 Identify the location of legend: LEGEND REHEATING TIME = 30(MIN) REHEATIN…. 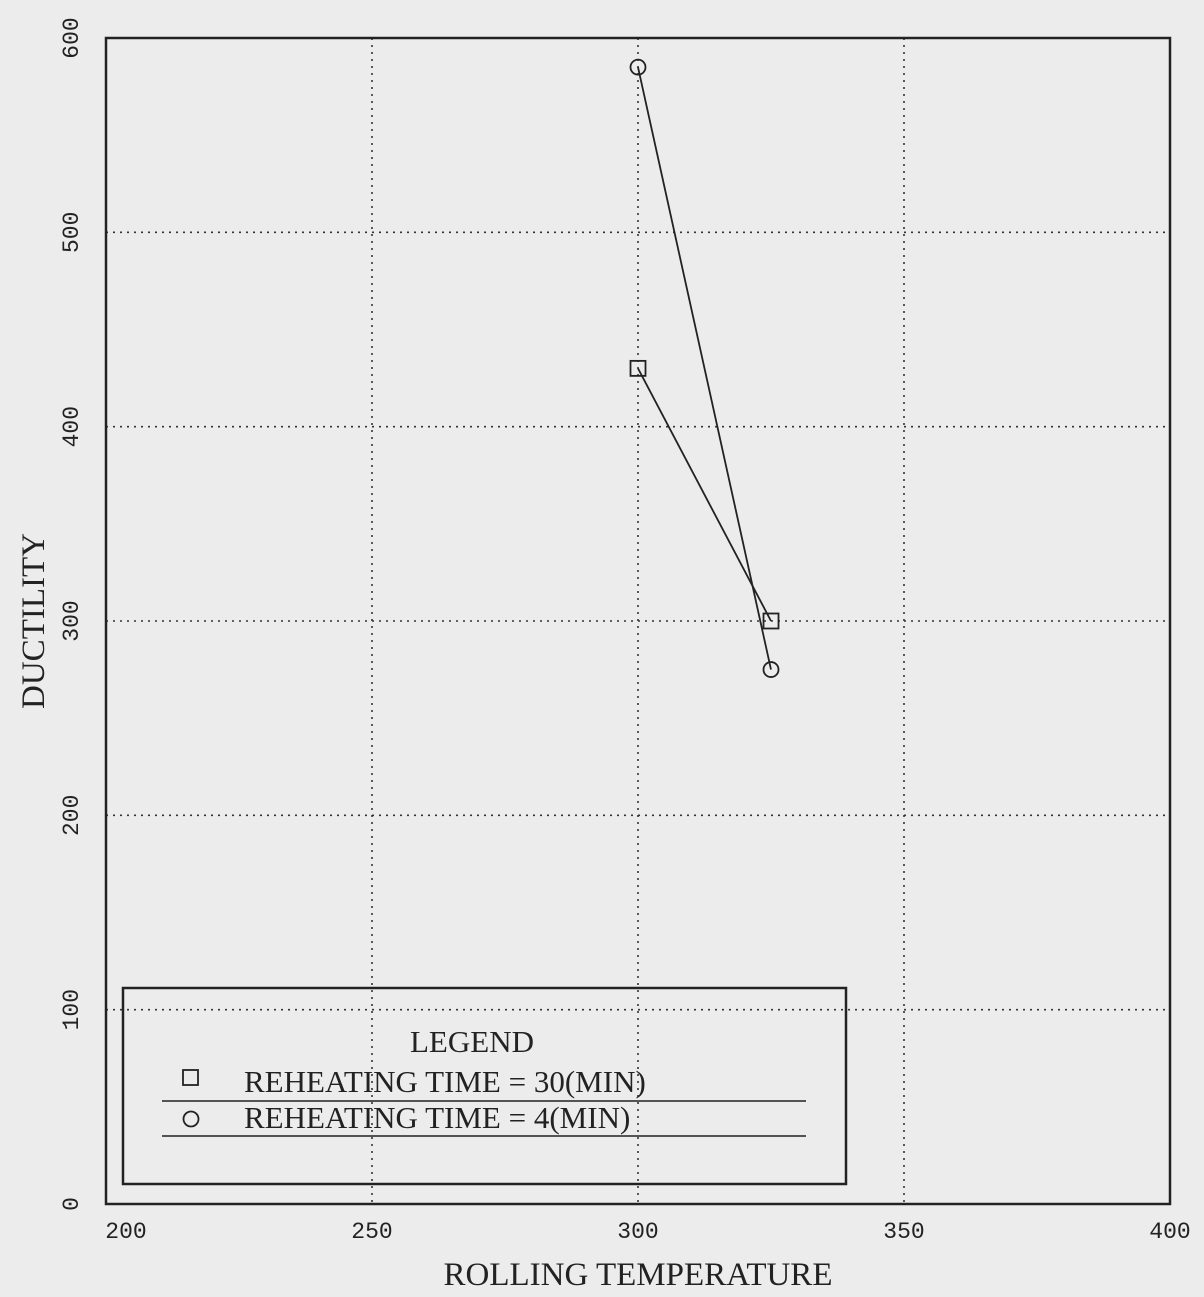
(484, 1086).